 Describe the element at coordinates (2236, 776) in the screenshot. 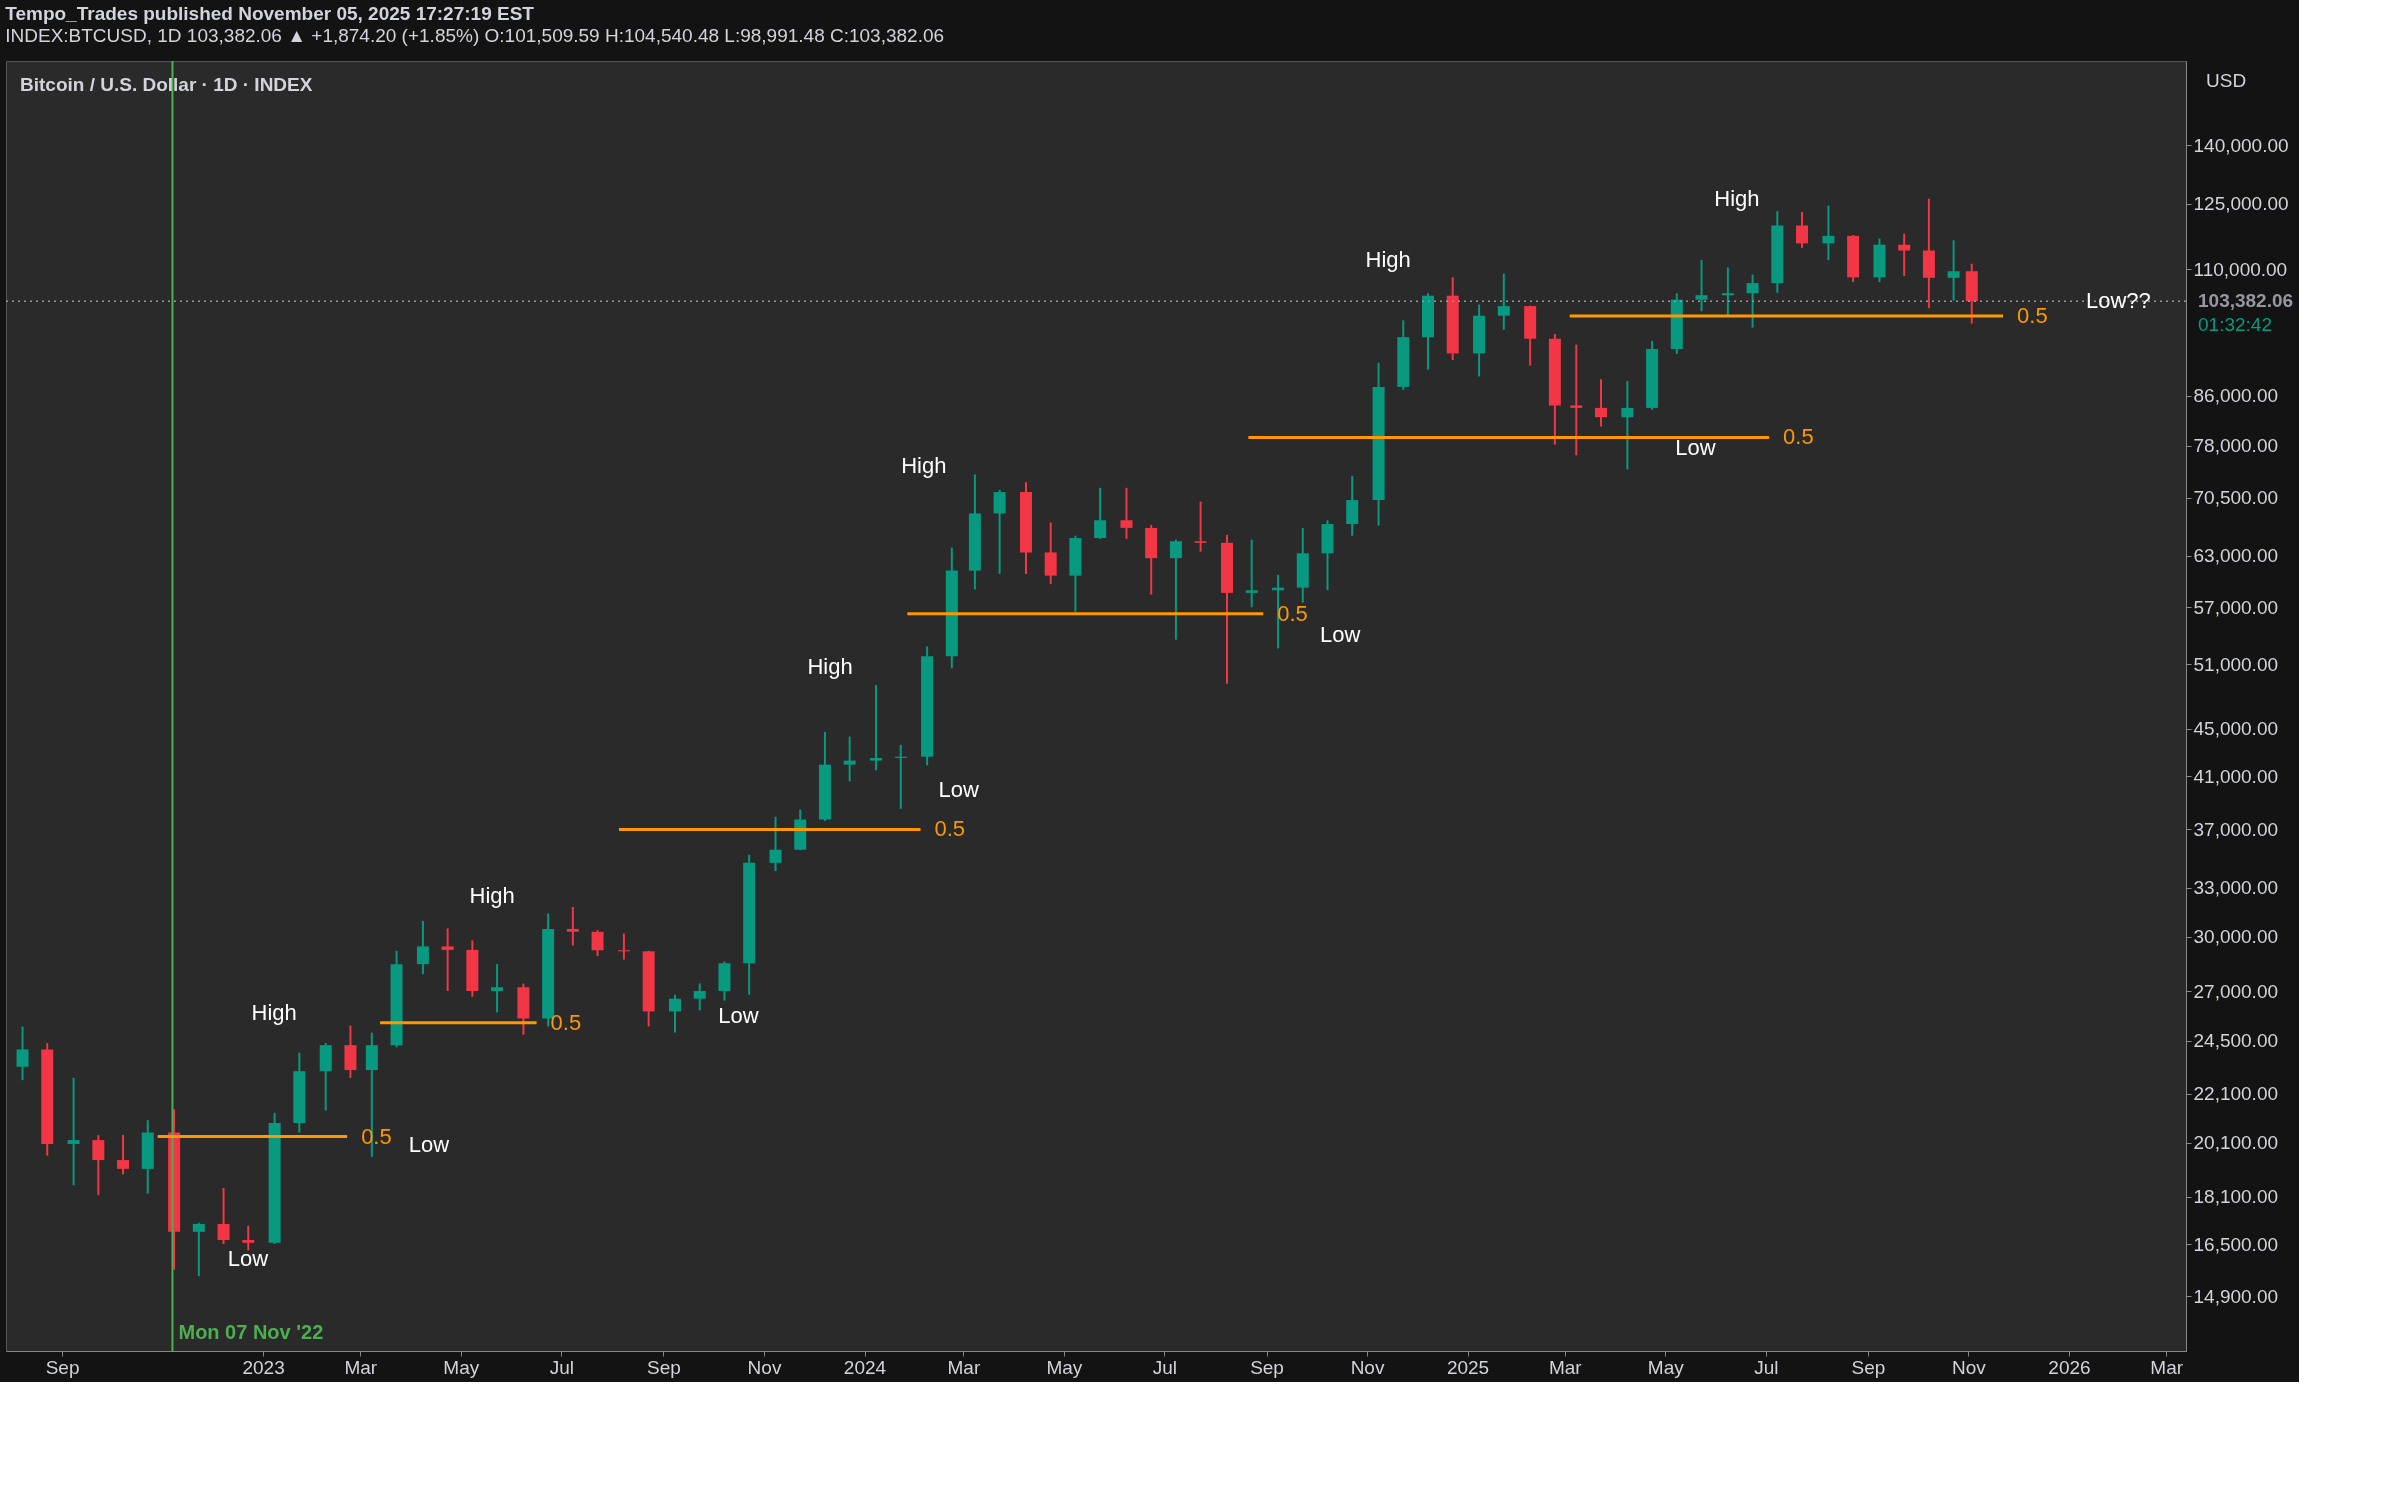

I see `y-tick-label: 41,000.00` at that location.